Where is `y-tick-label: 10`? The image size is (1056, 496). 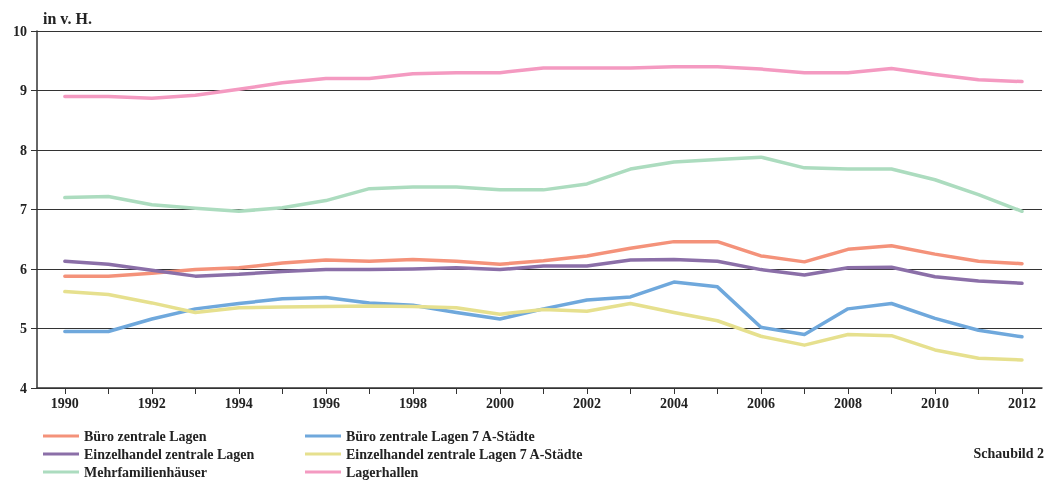
y-tick-label: 10 is located at coordinates (20, 31).